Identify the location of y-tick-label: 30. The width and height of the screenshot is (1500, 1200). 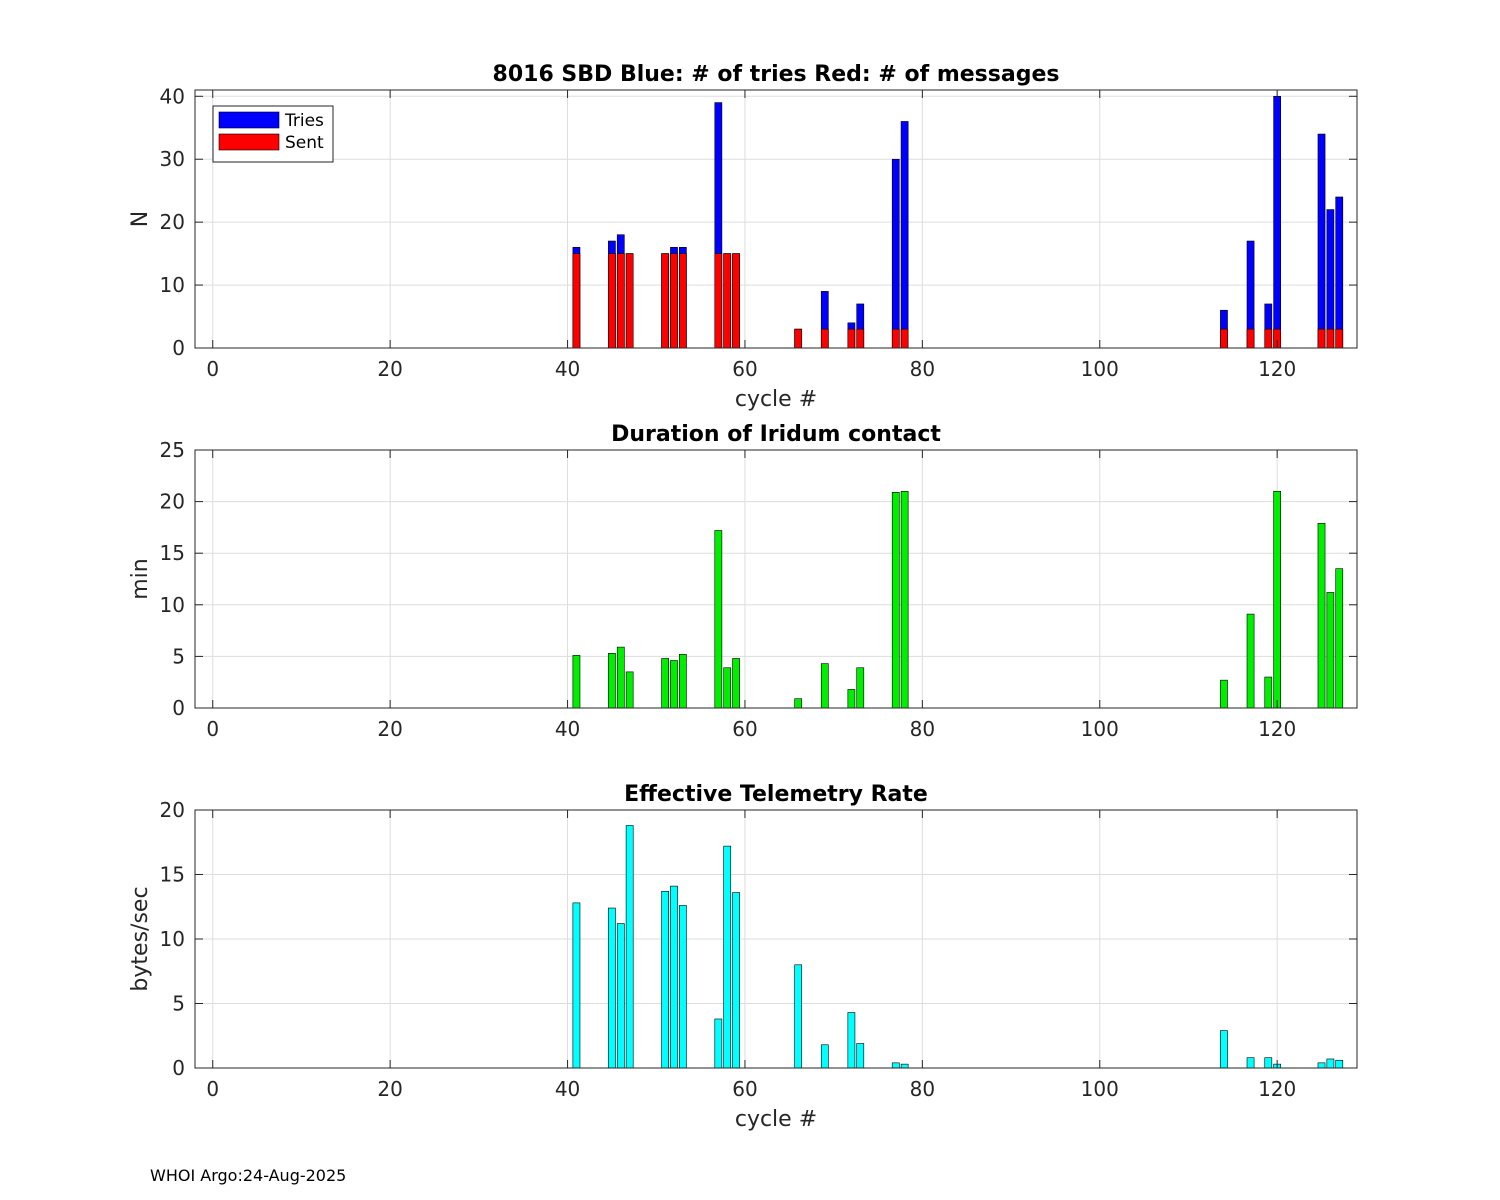
(172, 159).